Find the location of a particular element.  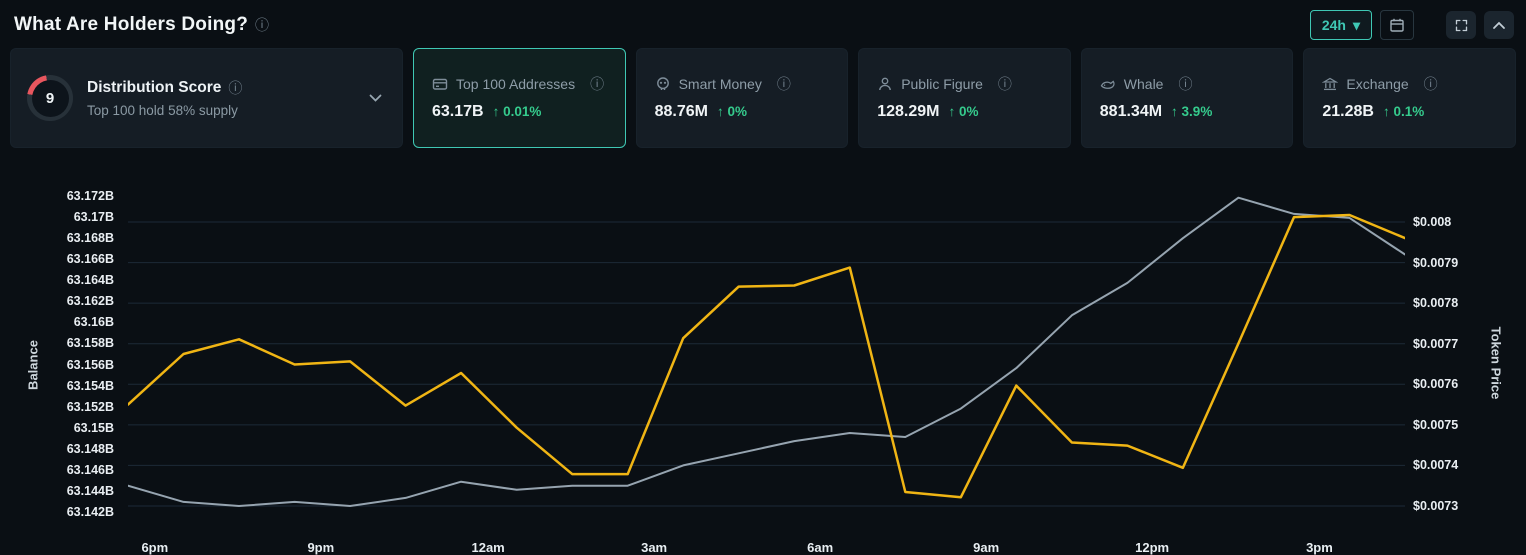

balance-tick-label: 63.15B is located at coordinates (93, 427).